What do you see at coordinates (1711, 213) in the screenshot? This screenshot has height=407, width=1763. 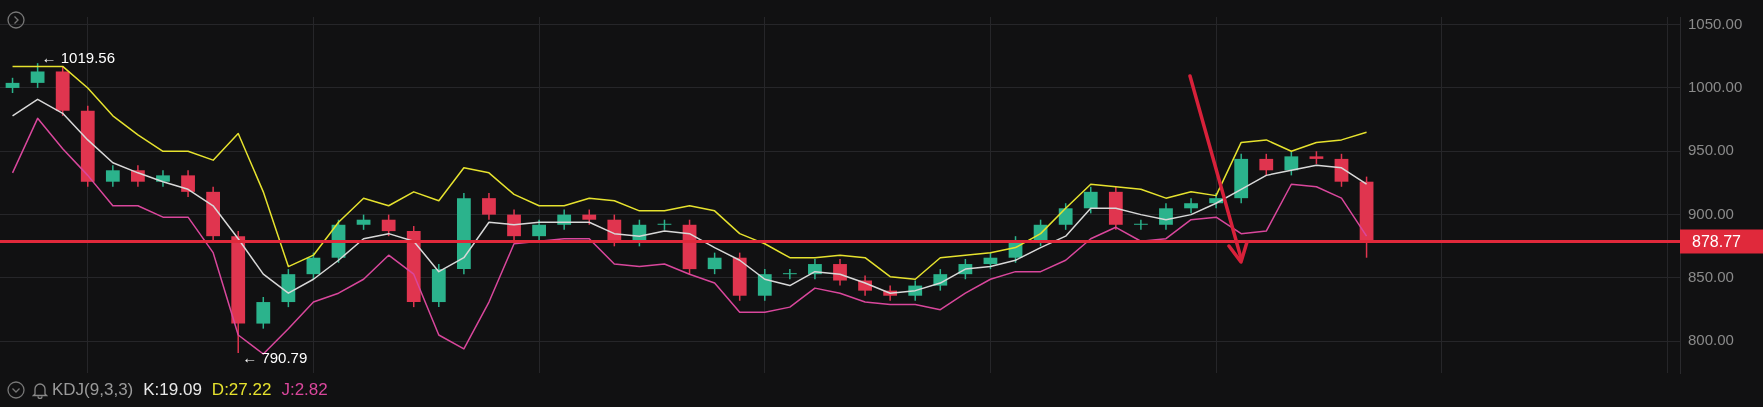 I see `y-tick-label: 900.00` at bounding box center [1711, 213].